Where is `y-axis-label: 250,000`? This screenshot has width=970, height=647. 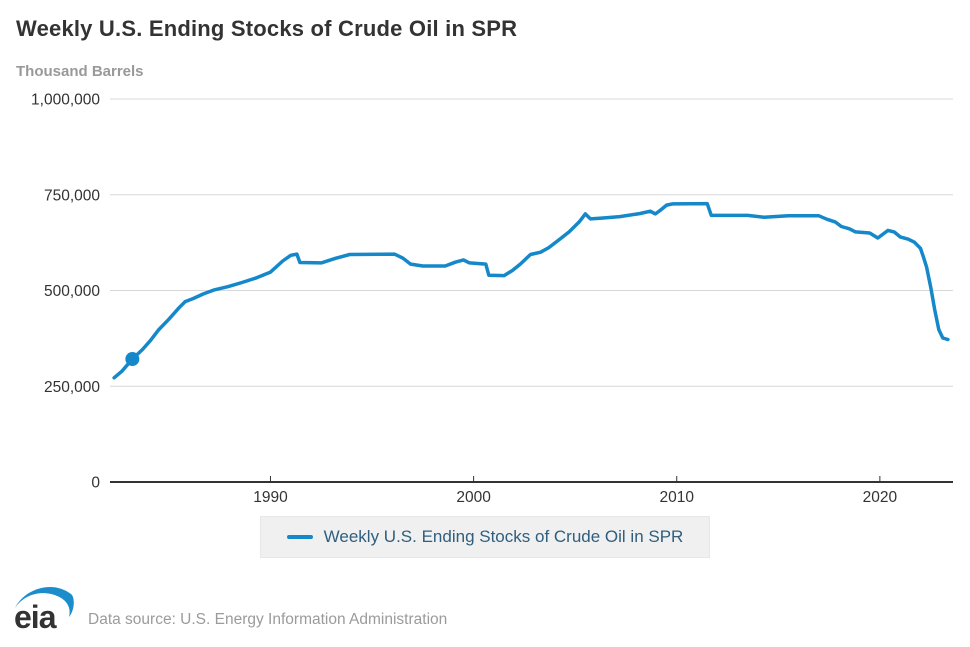
y-axis-label: 250,000 is located at coordinates (72, 387).